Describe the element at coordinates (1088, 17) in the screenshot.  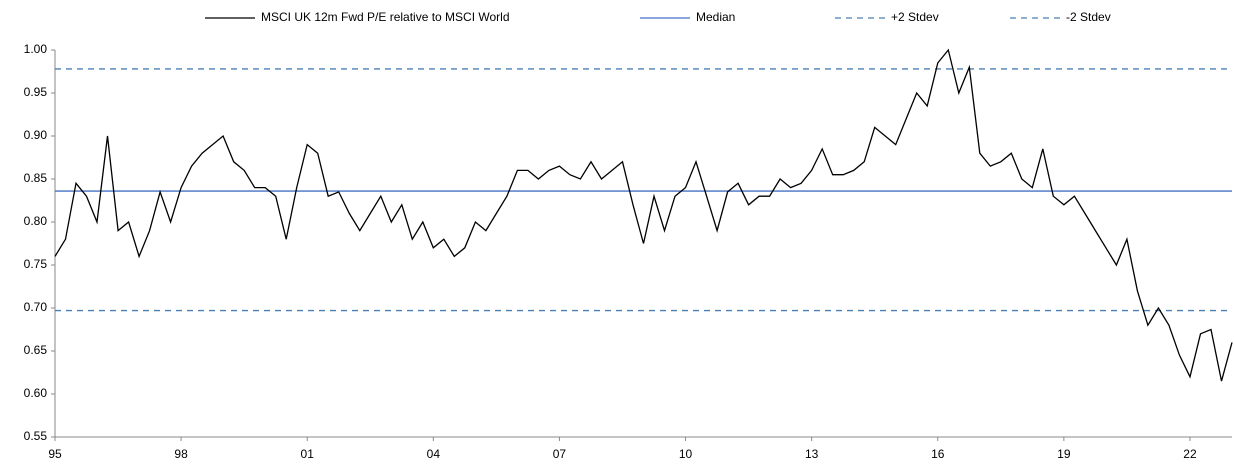
I see `legend-label: -2 Stdev` at that location.